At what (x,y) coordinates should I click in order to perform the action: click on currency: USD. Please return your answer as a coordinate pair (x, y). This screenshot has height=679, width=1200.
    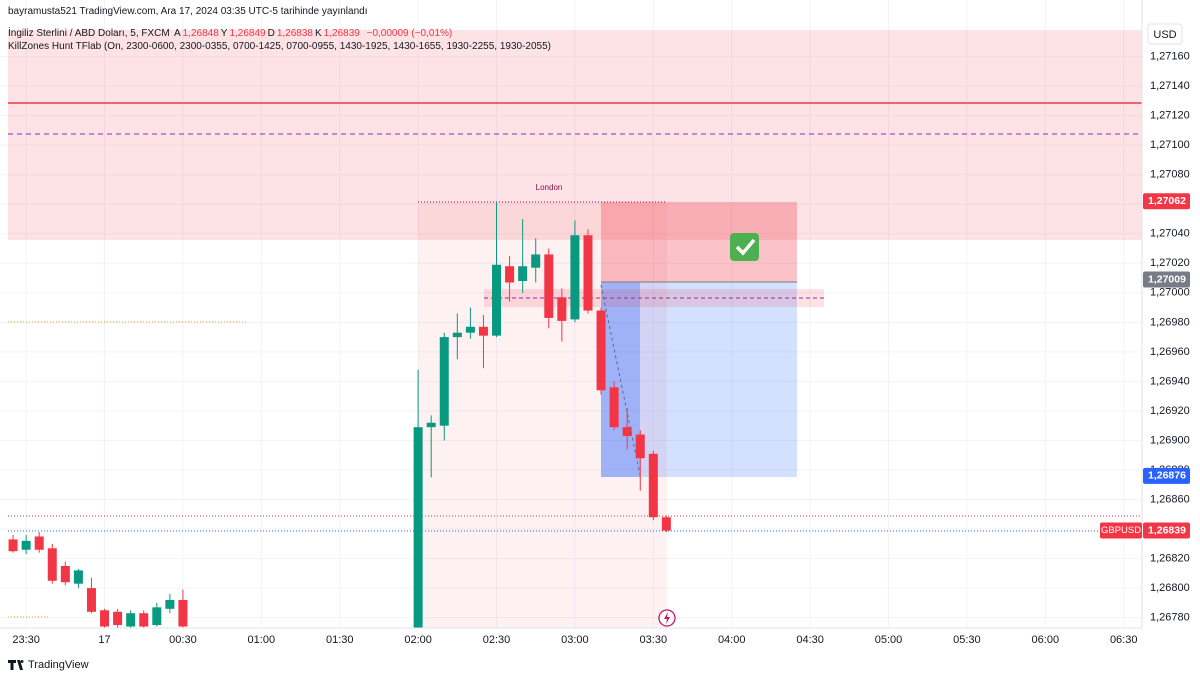
    Looking at the image, I should click on (1164, 35).